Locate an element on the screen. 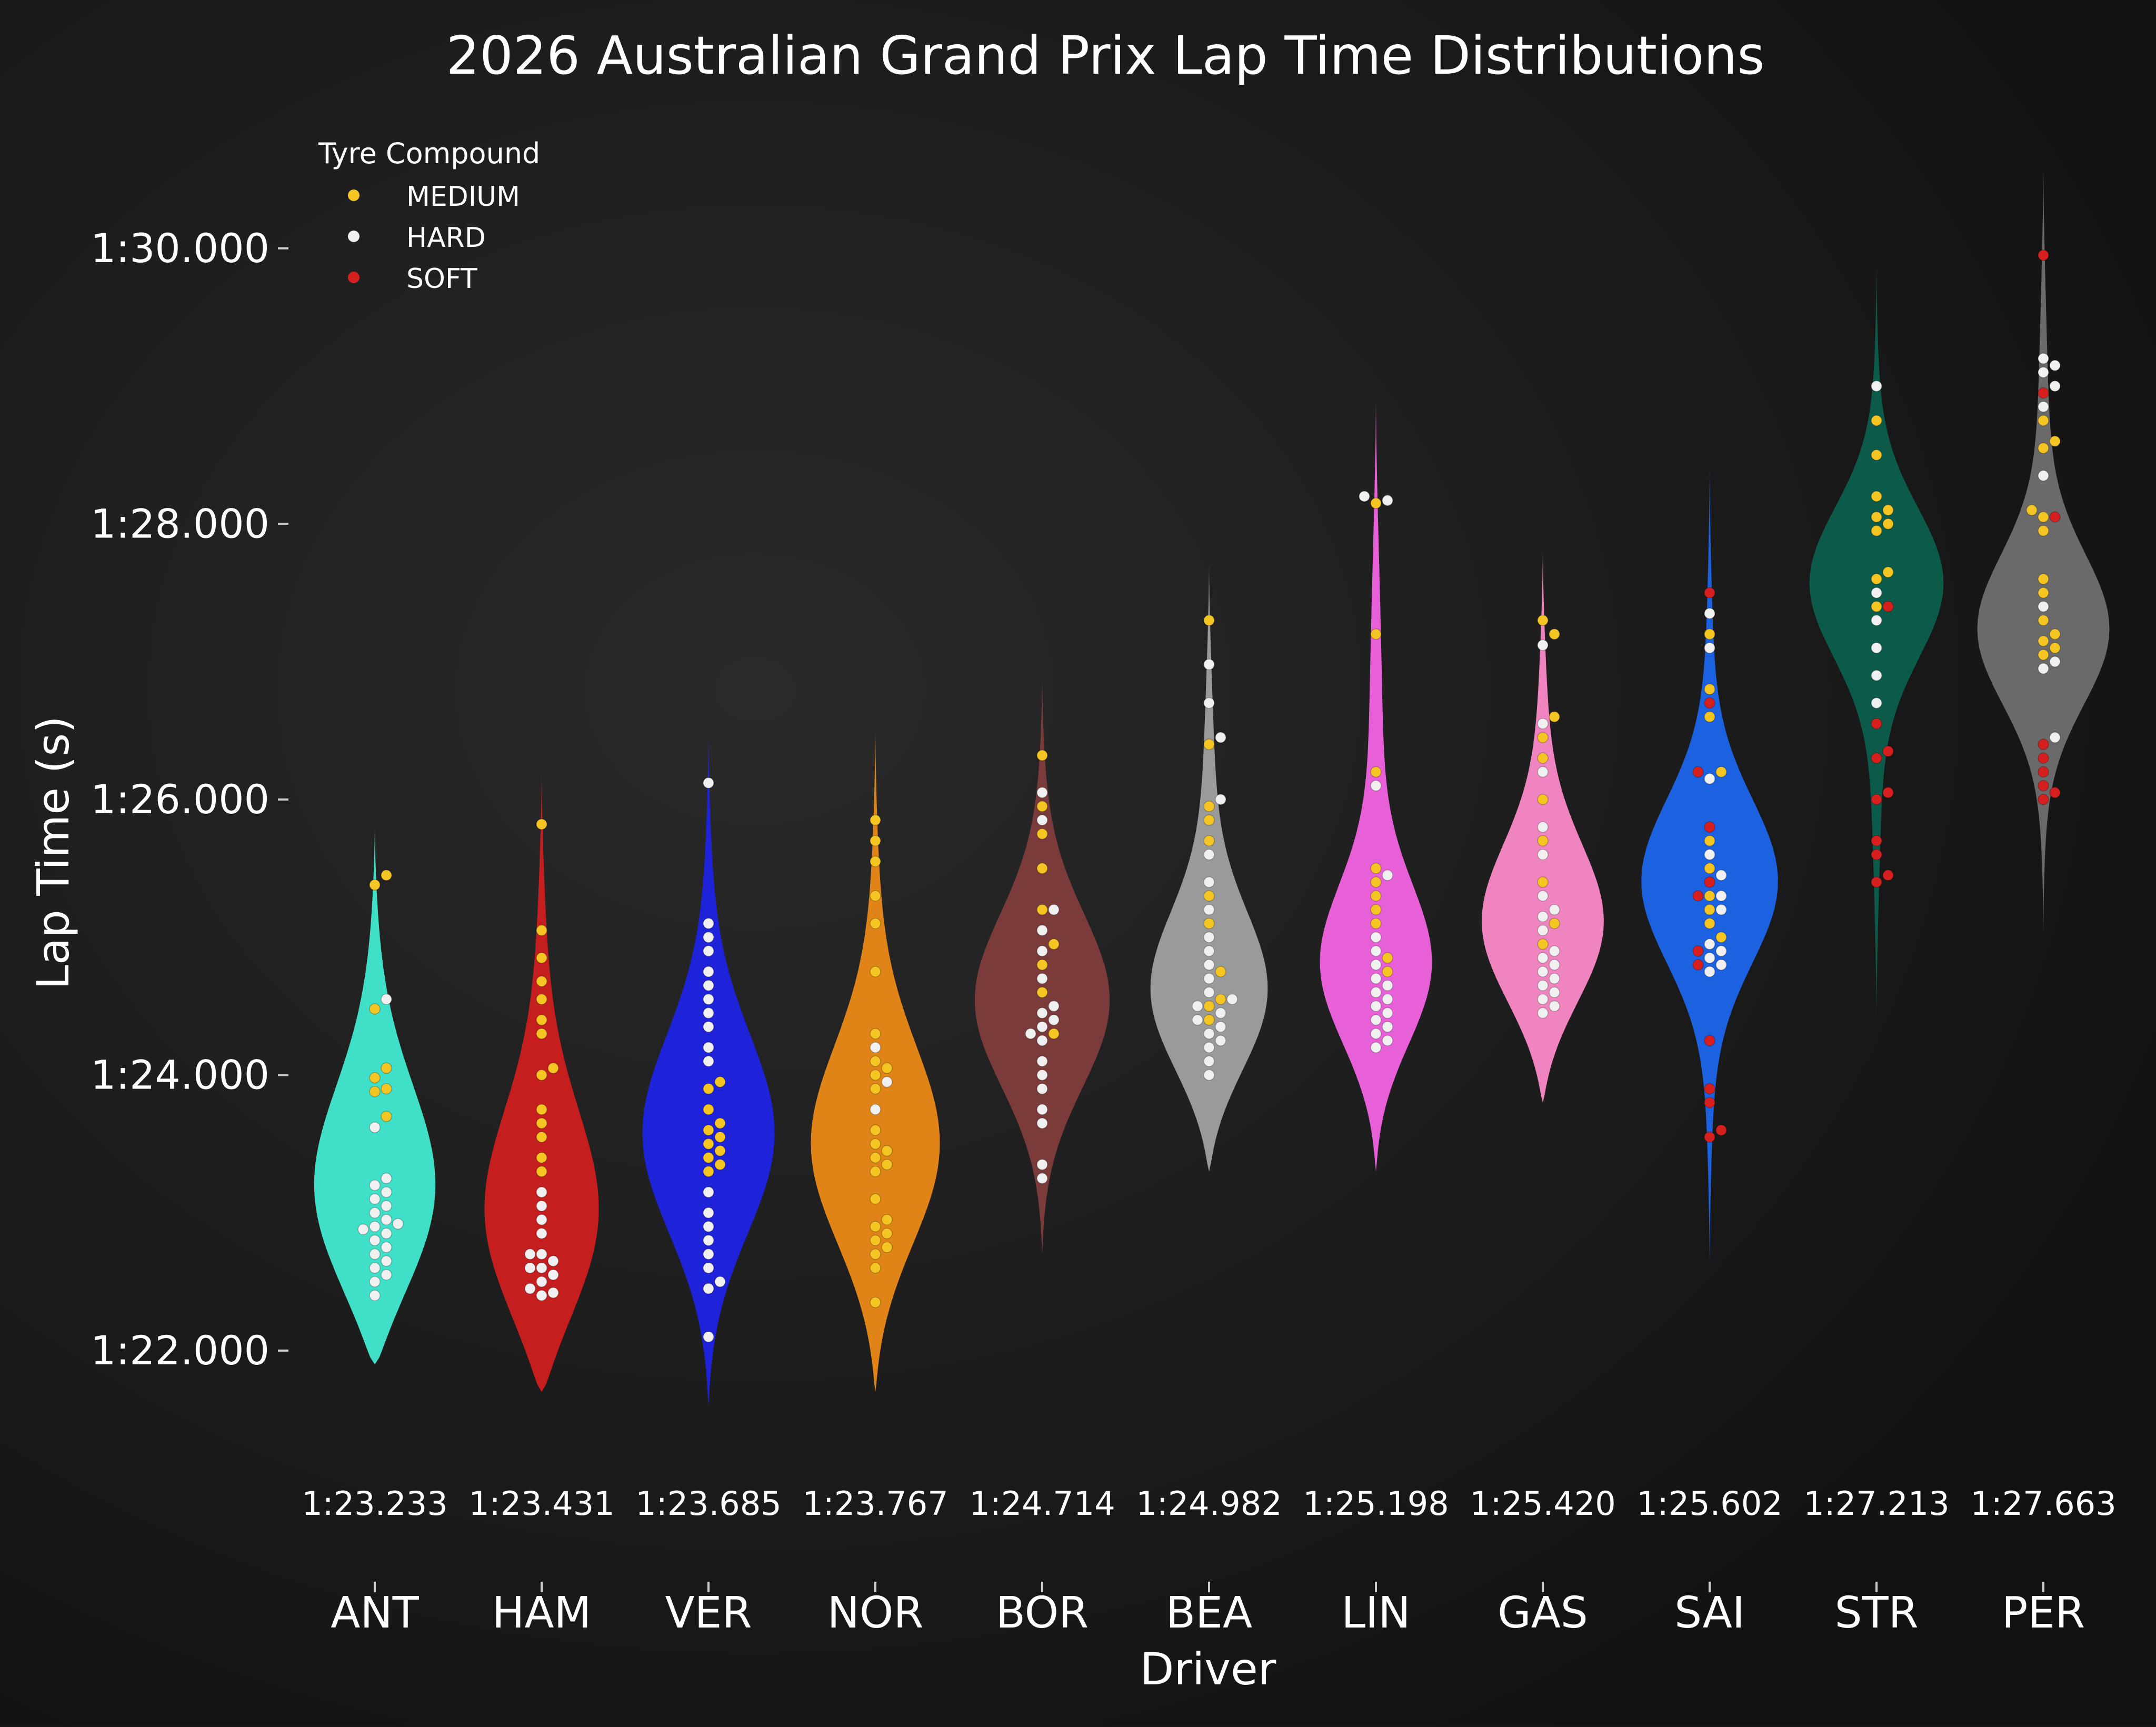  y-tick-label: 1:24.000 is located at coordinates (180, 1074).